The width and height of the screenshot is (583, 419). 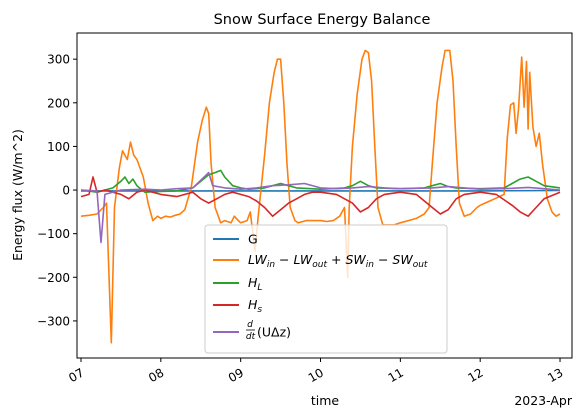 I want to click on x-tick-label: 08, so click(x=156, y=375).